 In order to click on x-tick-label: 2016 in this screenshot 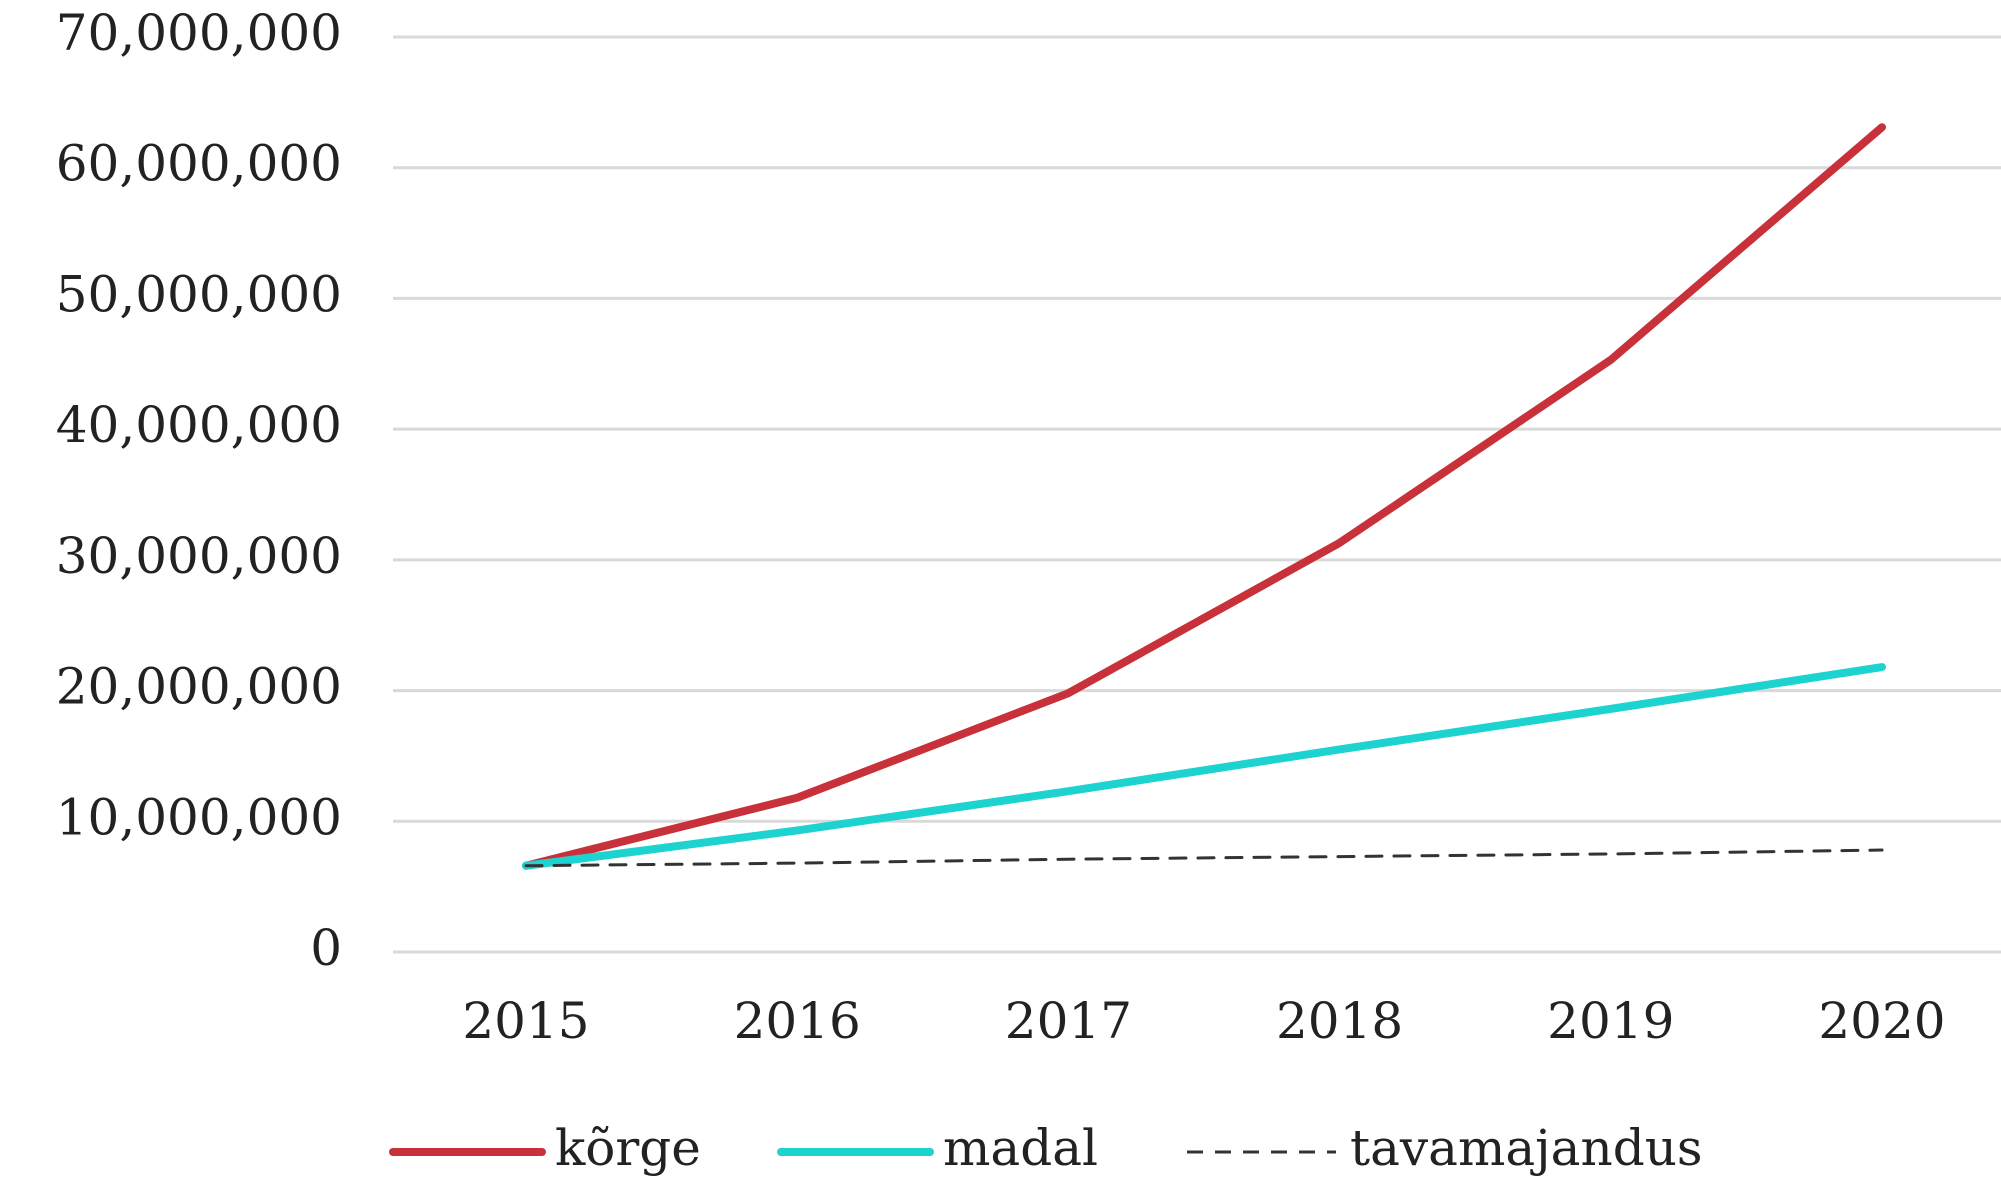, I will do `click(797, 1021)`.